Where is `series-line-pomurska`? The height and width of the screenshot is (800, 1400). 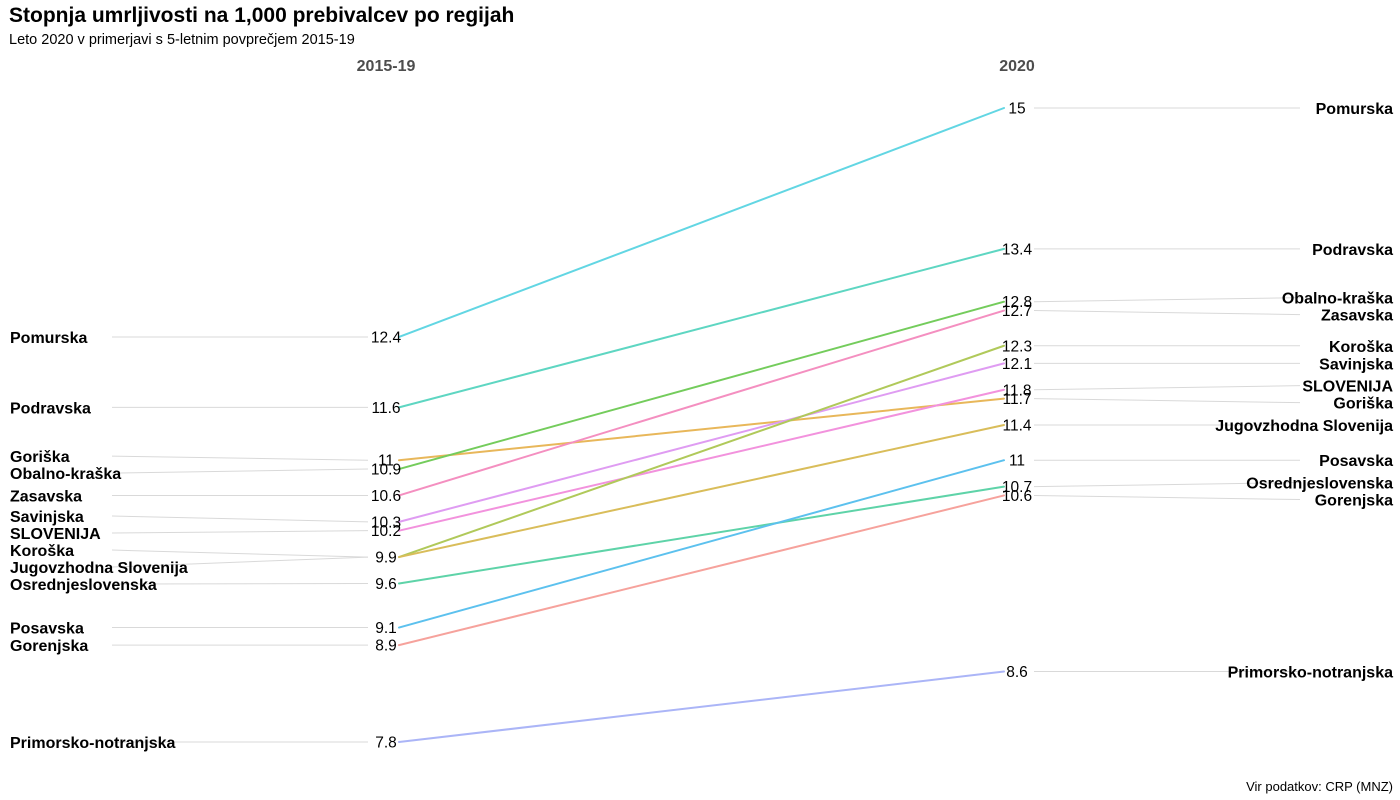
series-line-pomurska is located at coordinates (701, 222).